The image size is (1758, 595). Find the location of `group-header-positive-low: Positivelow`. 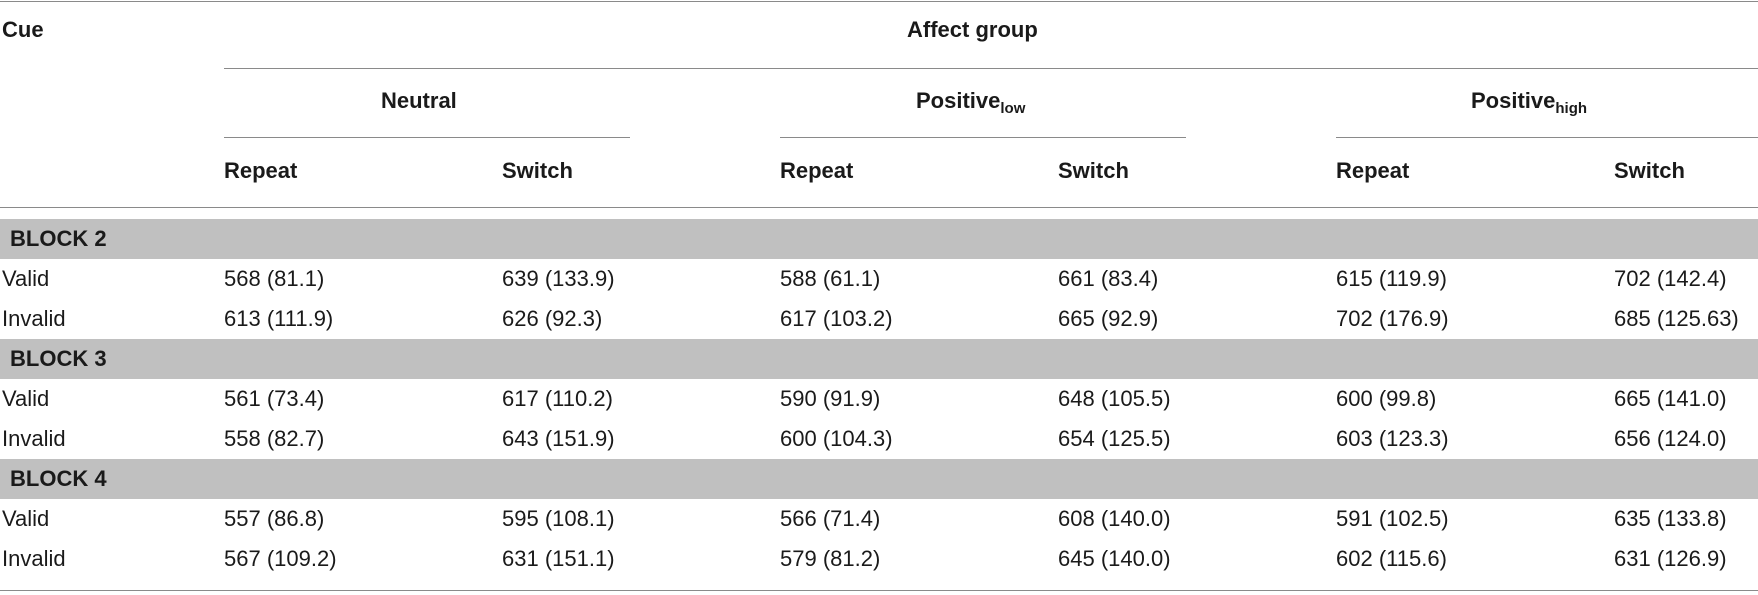

group-header-positive-low: Positivelow is located at coordinates (971, 102).